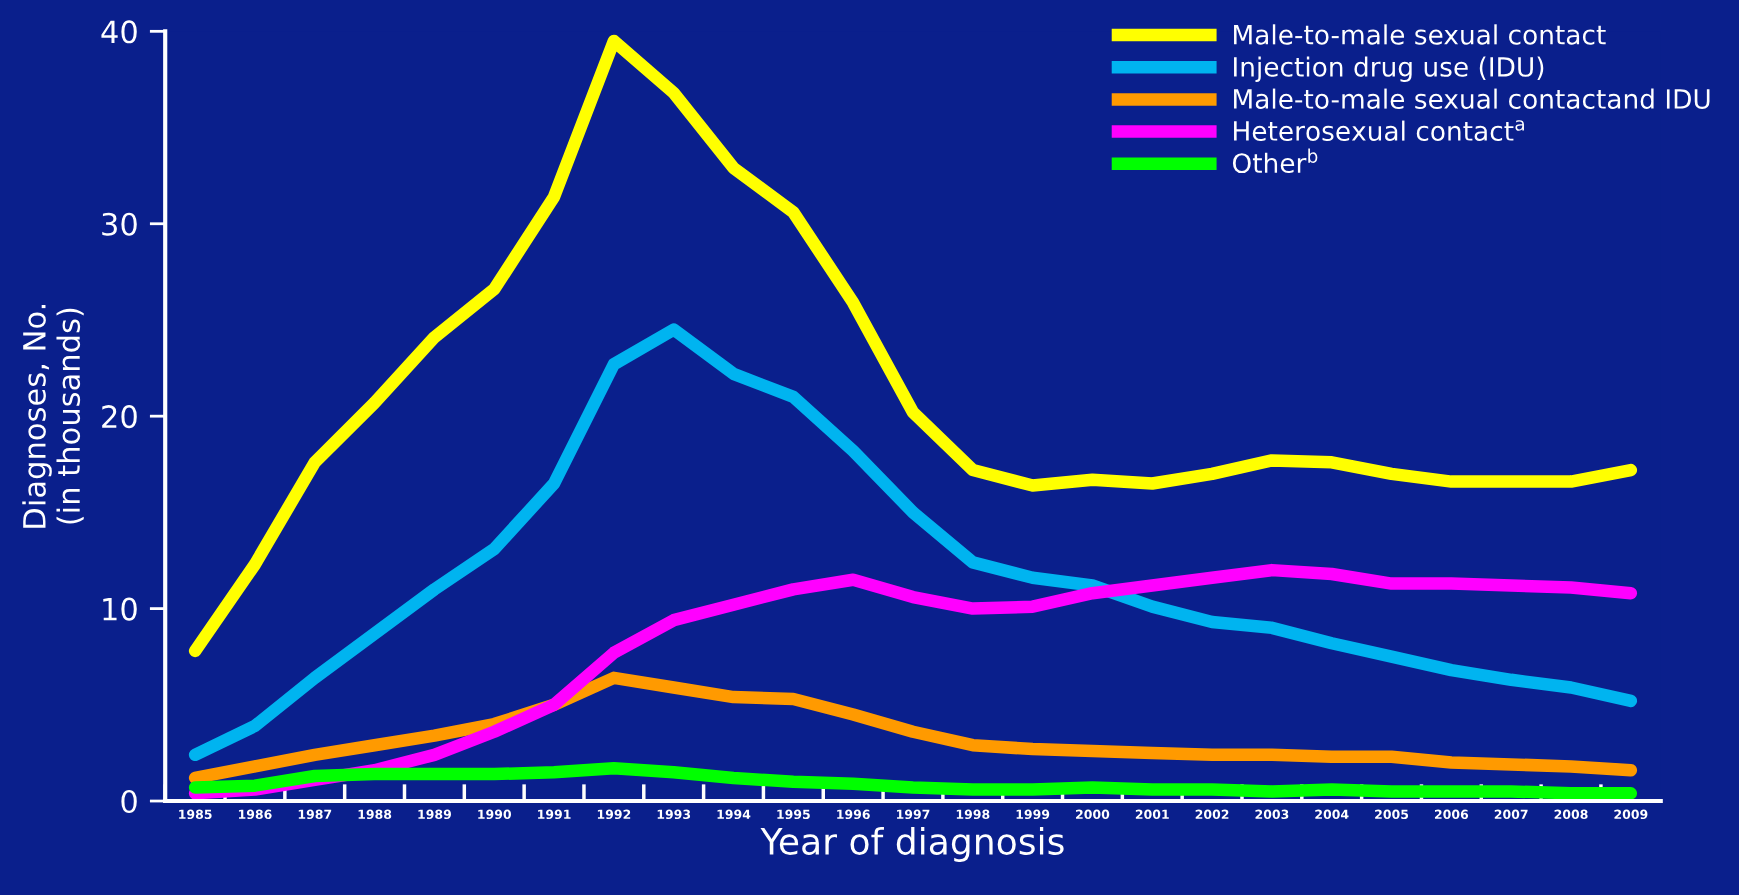 The width and height of the screenshot is (1739, 895). I want to click on x-tick-label: 1996, so click(853, 814).